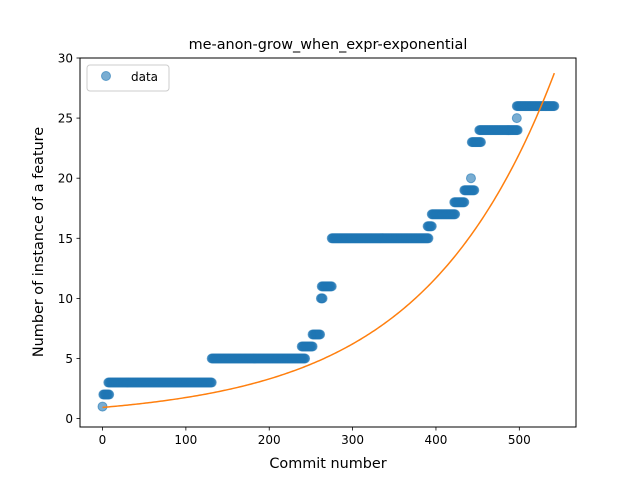 The height and width of the screenshot is (480, 640). What do you see at coordinates (144, 77) in the screenshot?
I see `legend-label-data: data` at bounding box center [144, 77].